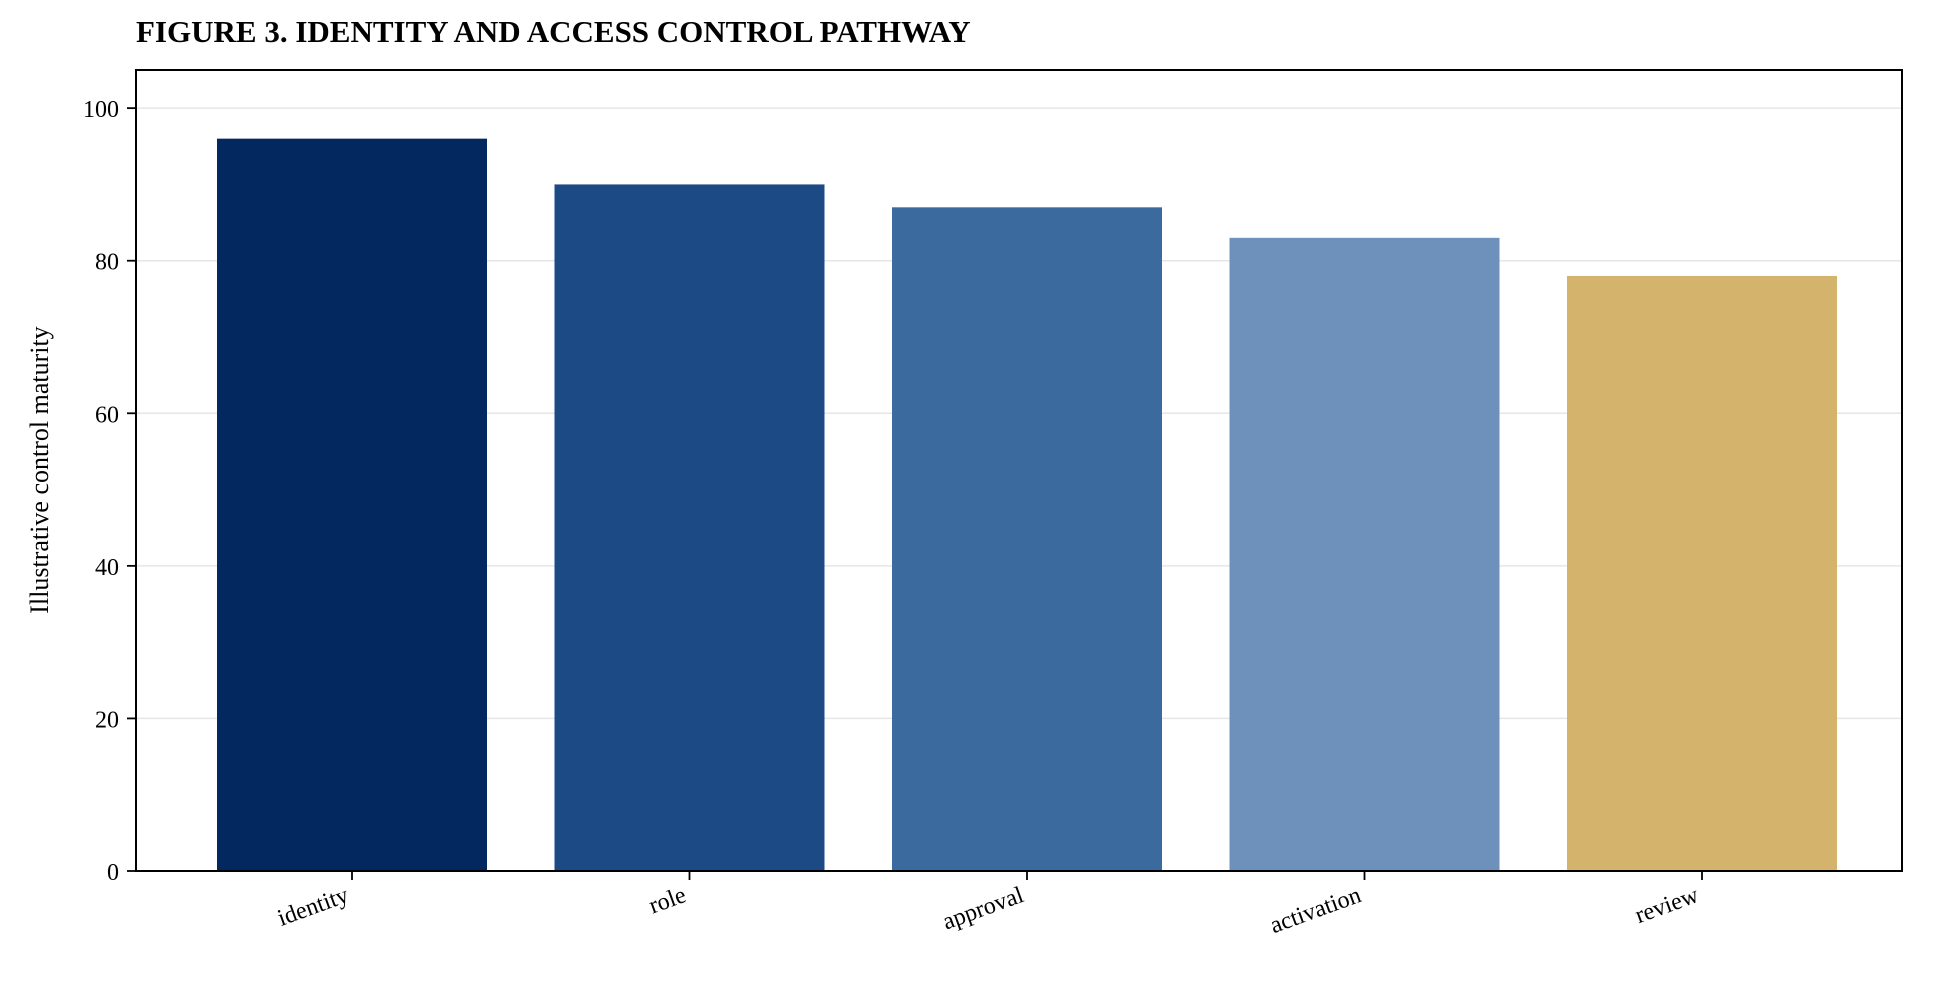 The width and height of the screenshot is (1939, 983). Describe the element at coordinates (107, 568) in the screenshot. I see `y-tick-label: 40` at that location.